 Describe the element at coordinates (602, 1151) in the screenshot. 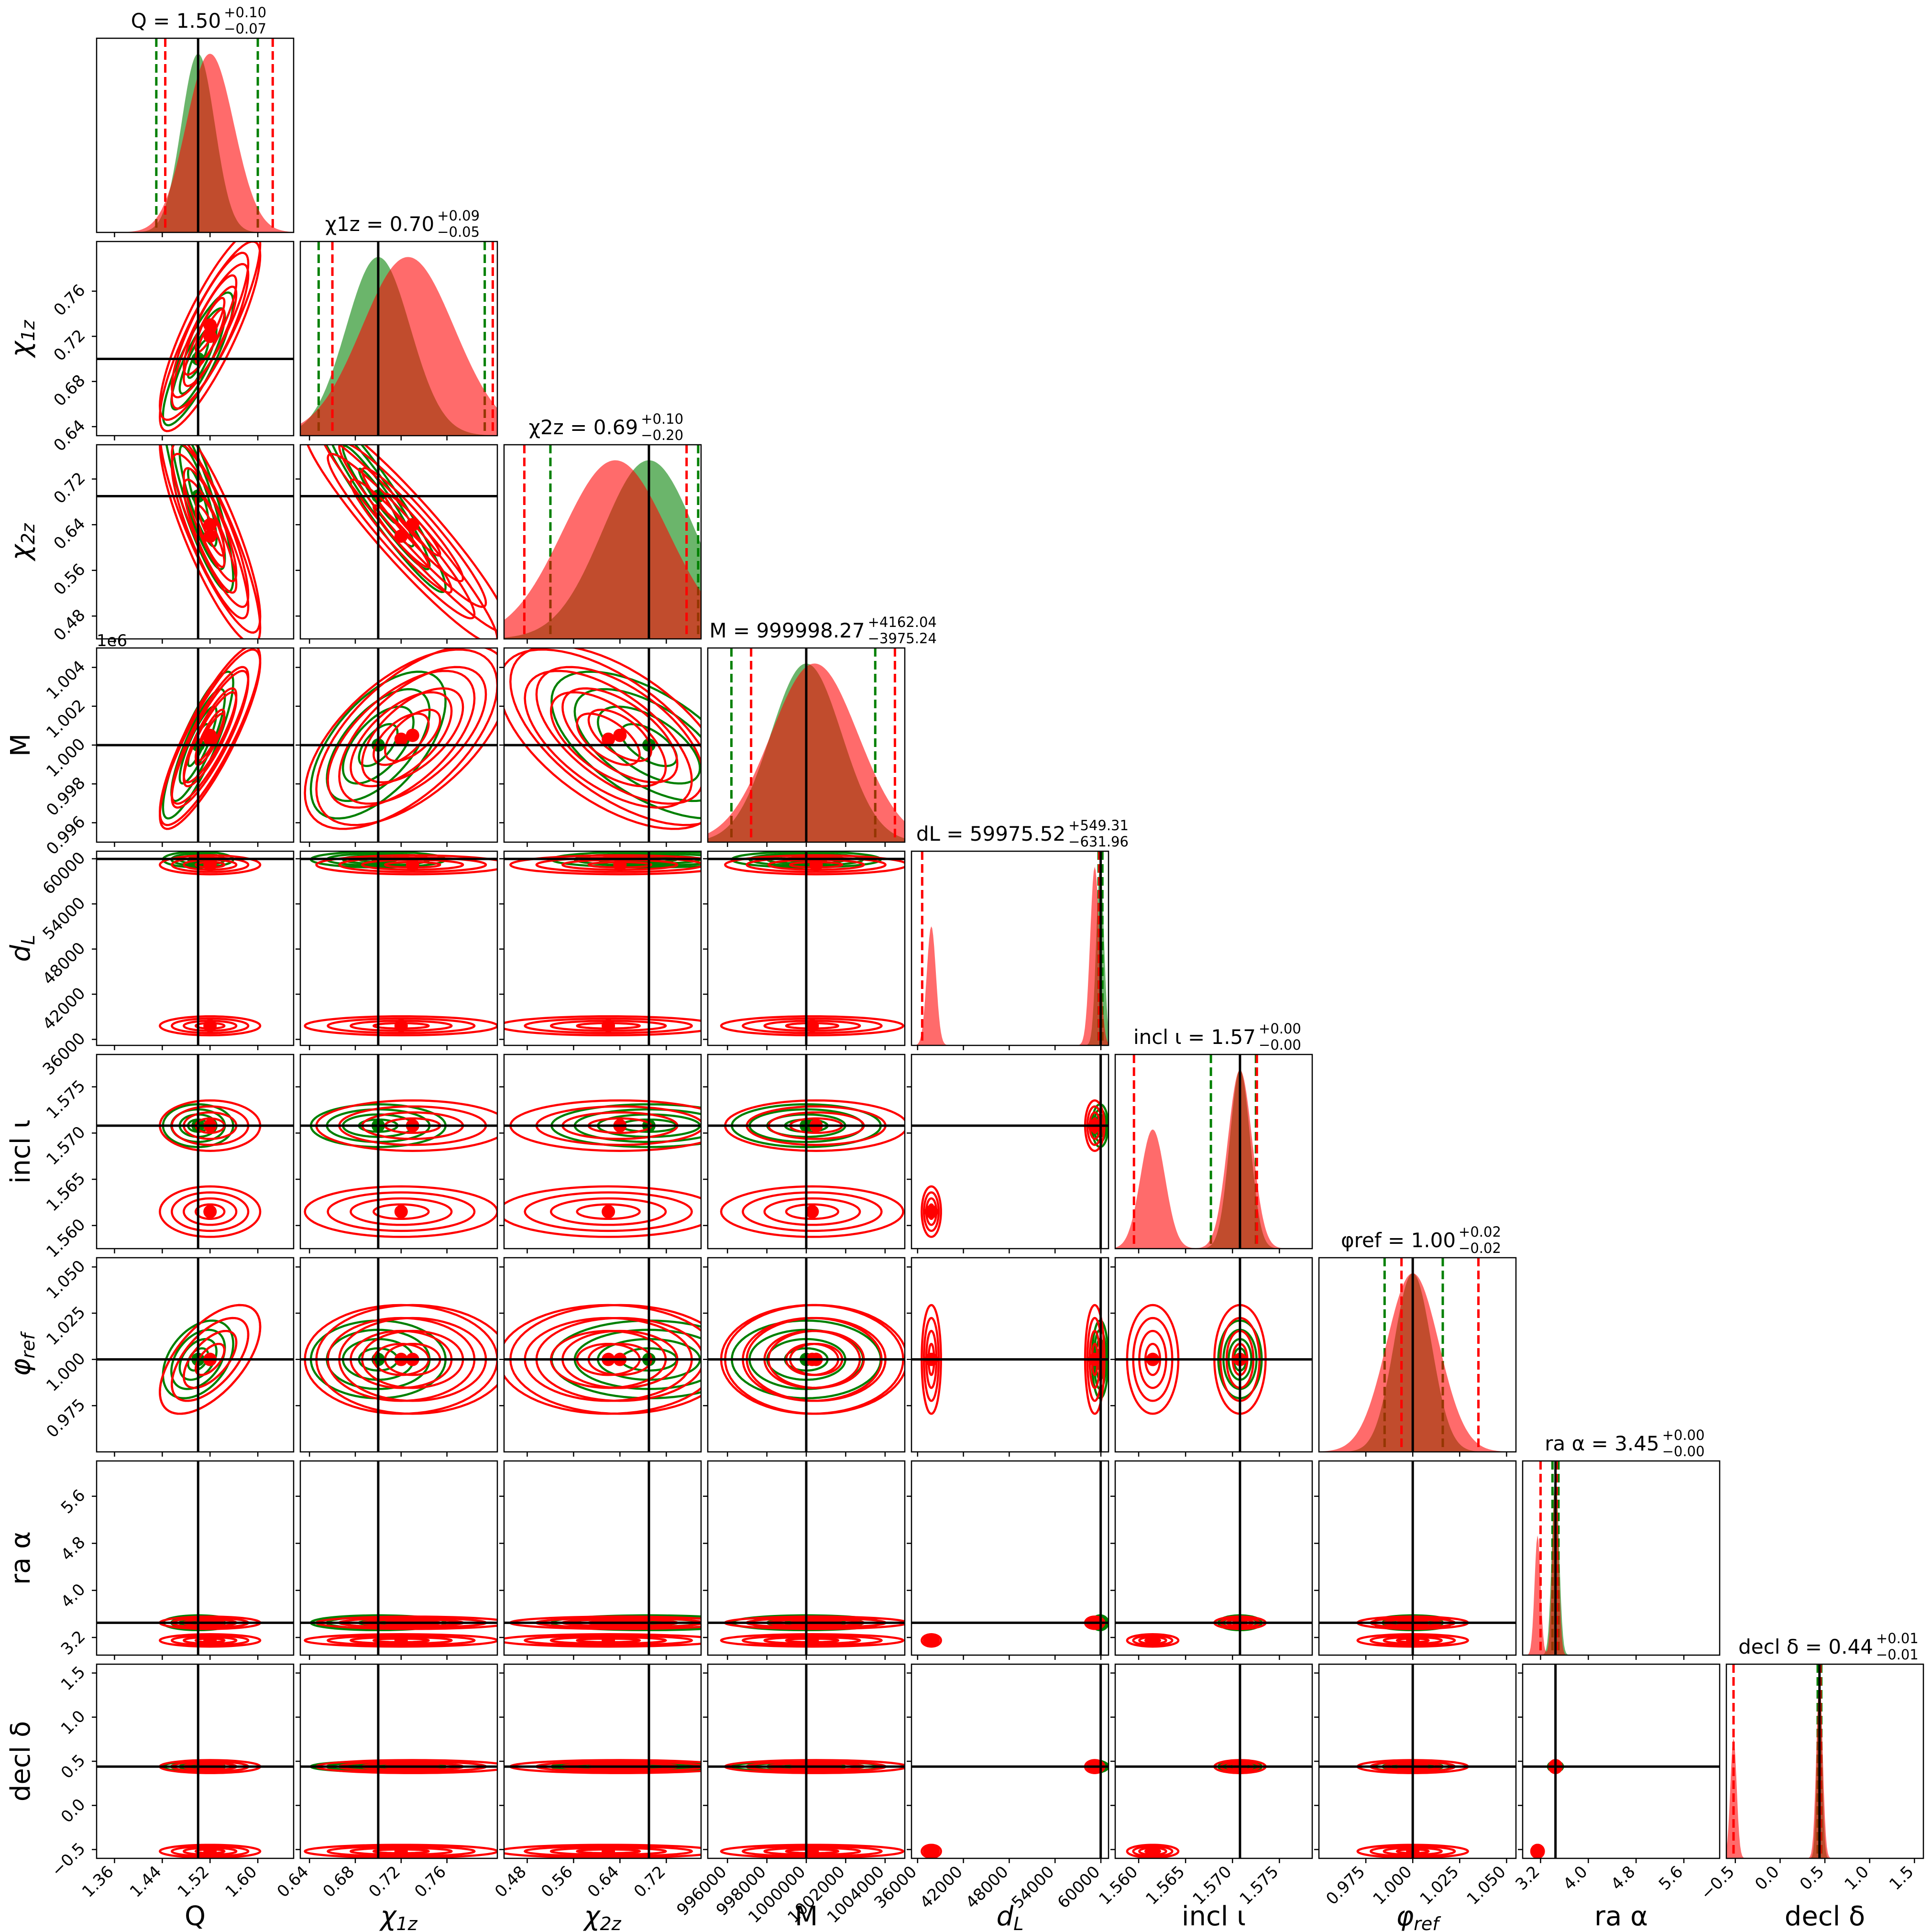

I see `panel-incl-chi2z` at that location.